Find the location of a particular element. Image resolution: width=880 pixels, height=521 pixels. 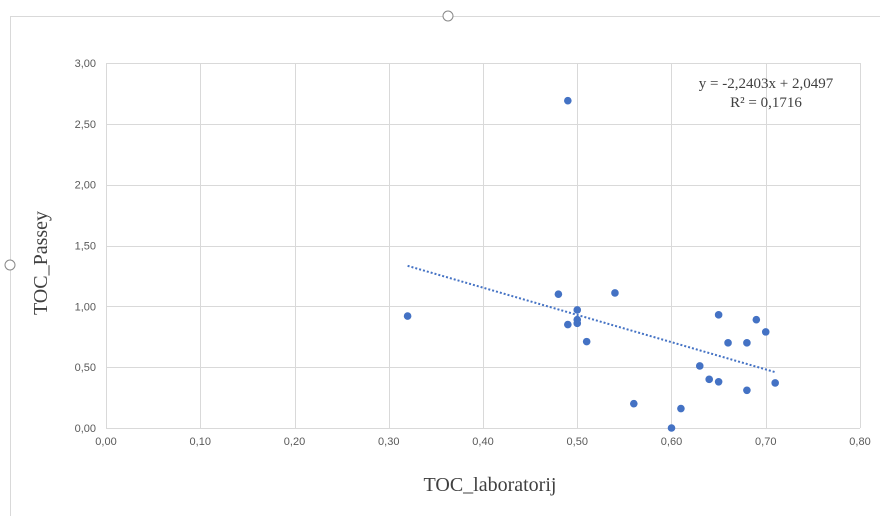

y-tick-label: 3,00 is located at coordinates (85, 64).